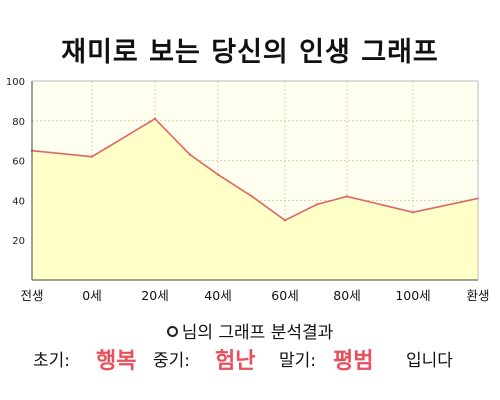 The height and width of the screenshot is (400, 500). I want to click on x-tick-label: 환생, so click(477, 295).